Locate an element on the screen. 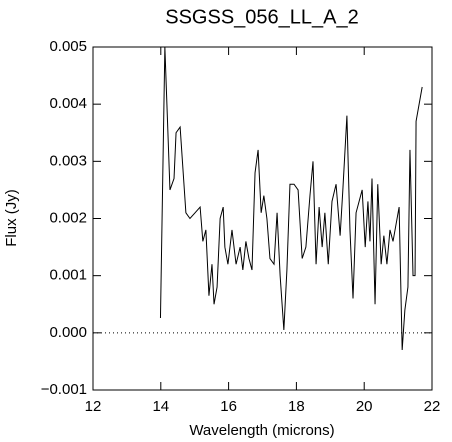 The image size is (452, 442). x-tick-label: 20 is located at coordinates (364, 406).